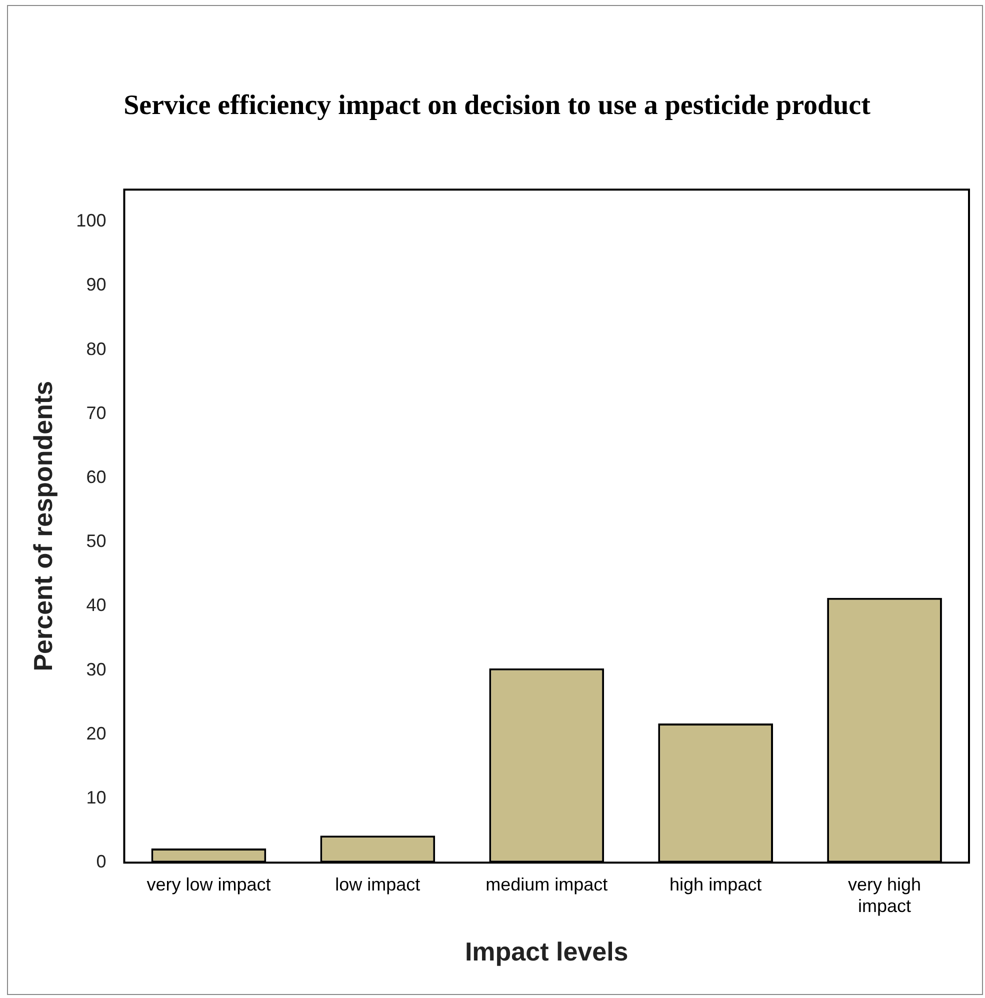 The image size is (985, 998). Describe the element at coordinates (547, 884) in the screenshot. I see `x-tick-label: medium impact` at that location.